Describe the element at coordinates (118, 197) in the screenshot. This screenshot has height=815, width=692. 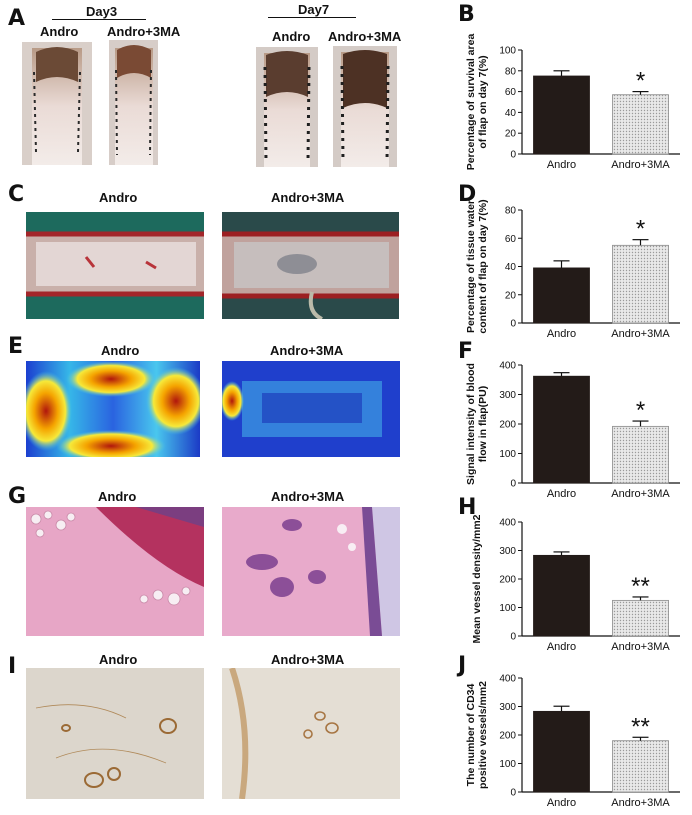
I see `group-label-c-1: Andro` at that location.